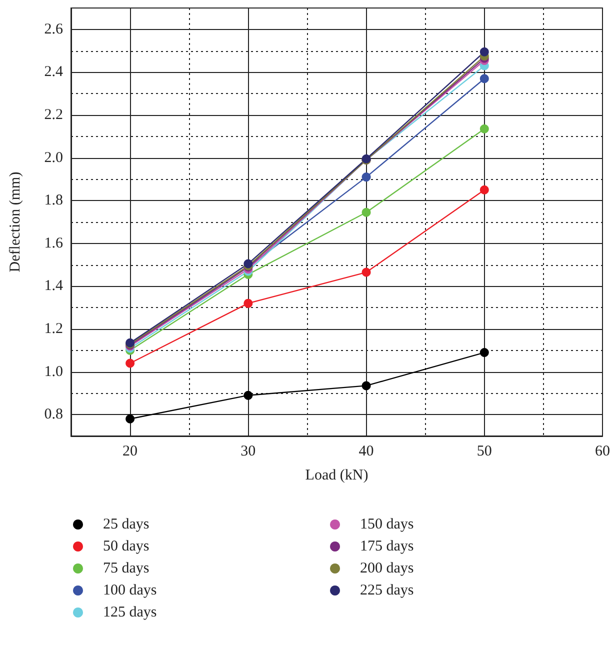 The height and width of the screenshot is (656, 613). I want to click on y-tick-label: 1.4, so click(54, 286).